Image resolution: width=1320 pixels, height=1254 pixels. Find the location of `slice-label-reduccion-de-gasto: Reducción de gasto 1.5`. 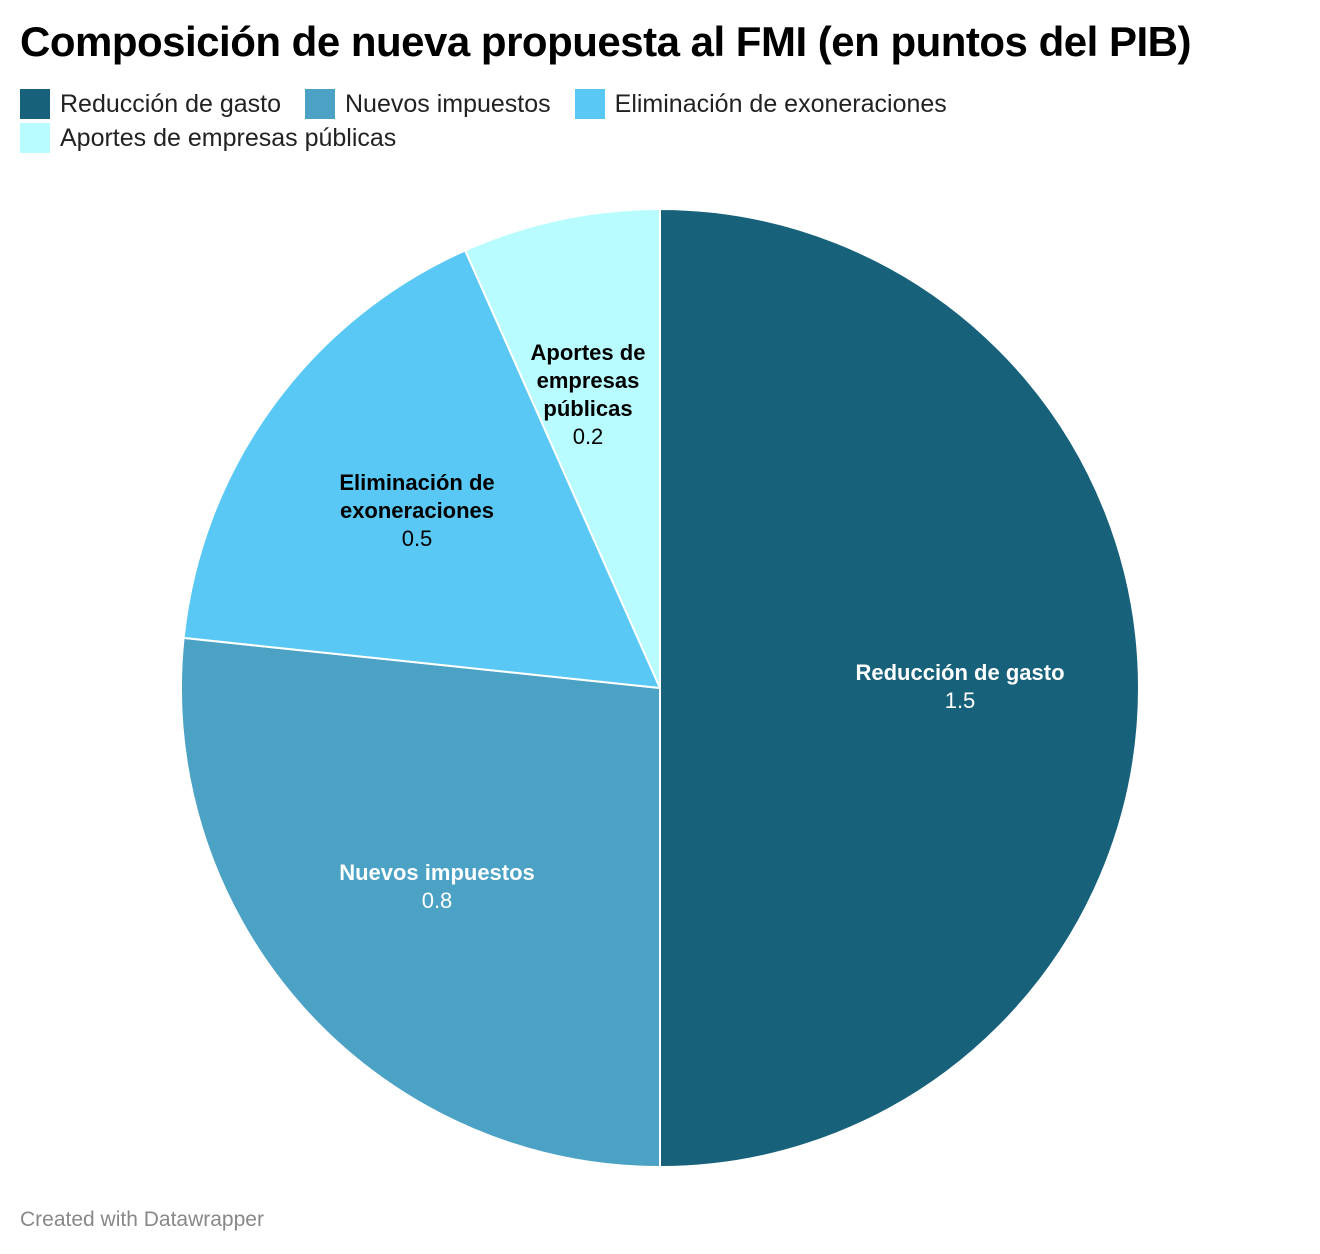

slice-label-reduccion-de-gasto: Reducción de gasto 1.5 is located at coordinates (959, 686).